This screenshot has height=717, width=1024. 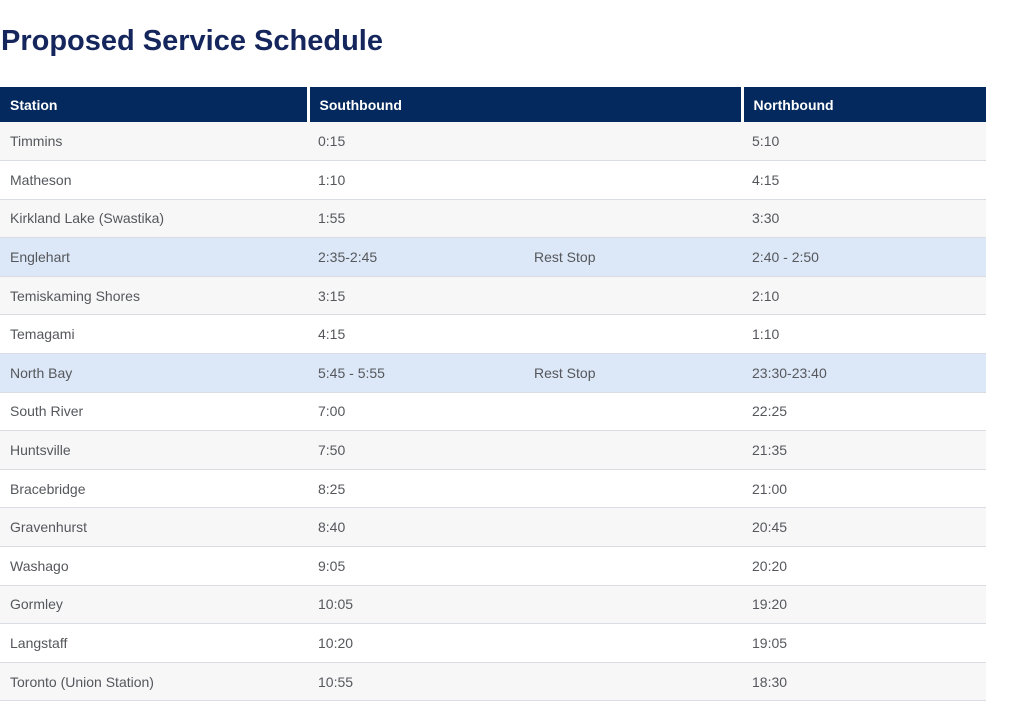 I want to click on table-row: Temagami 4:15 1:10, so click(x=493, y=334).